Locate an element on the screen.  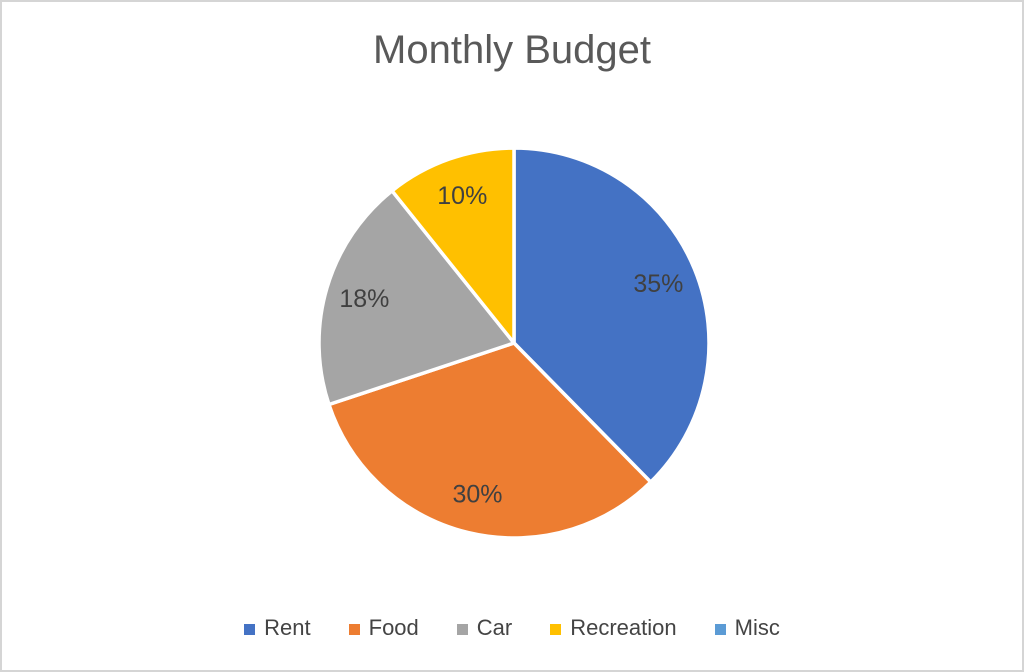
legend-item-food: Food is located at coordinates (383, 627).